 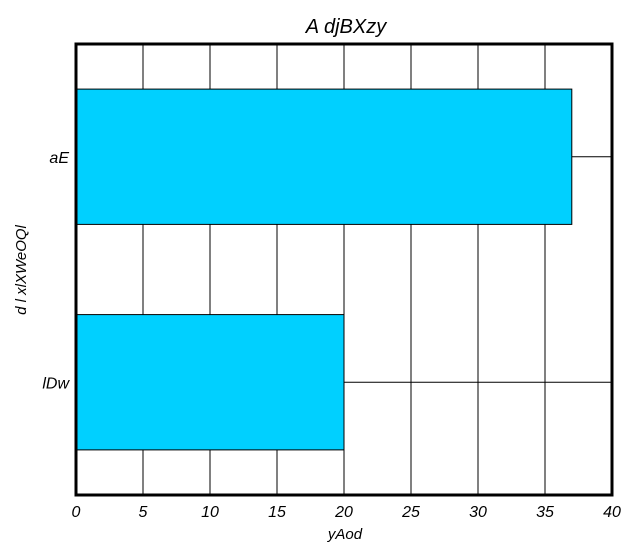 I want to click on x-tick-label-35: 35, so click(x=545, y=512).